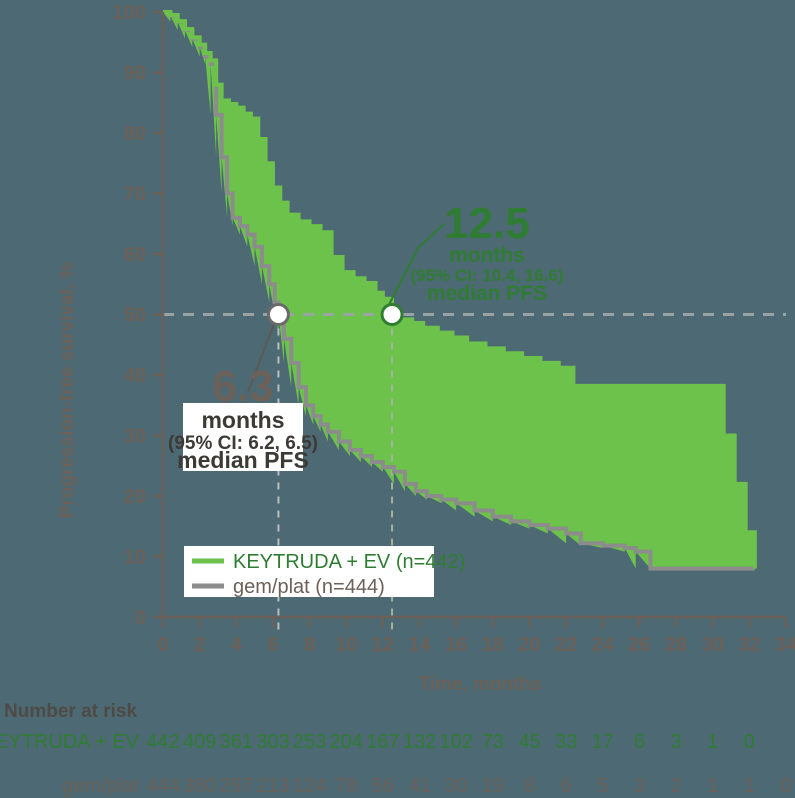  Describe the element at coordinates (70, 742) in the screenshot. I see `risk-row-label-keytruda: KEYTRUDA + EV` at that location.